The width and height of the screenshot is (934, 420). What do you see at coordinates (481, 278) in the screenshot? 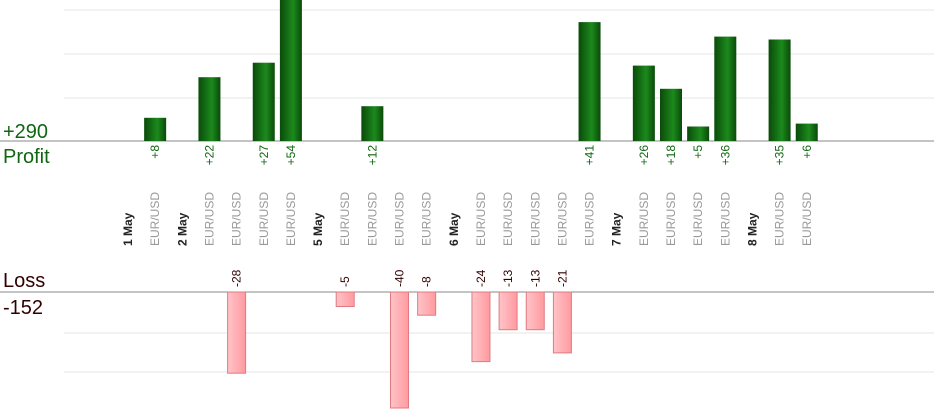
I see `loss-value-label: -24` at bounding box center [481, 278].